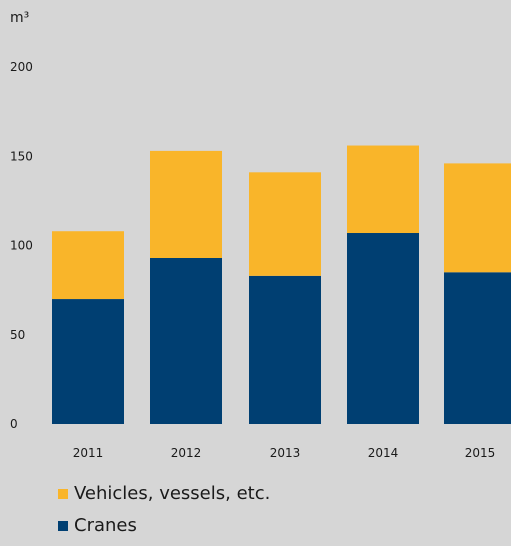 The width and height of the screenshot is (511, 546). I want to click on legend-swatch-vehicles, so click(63, 494).